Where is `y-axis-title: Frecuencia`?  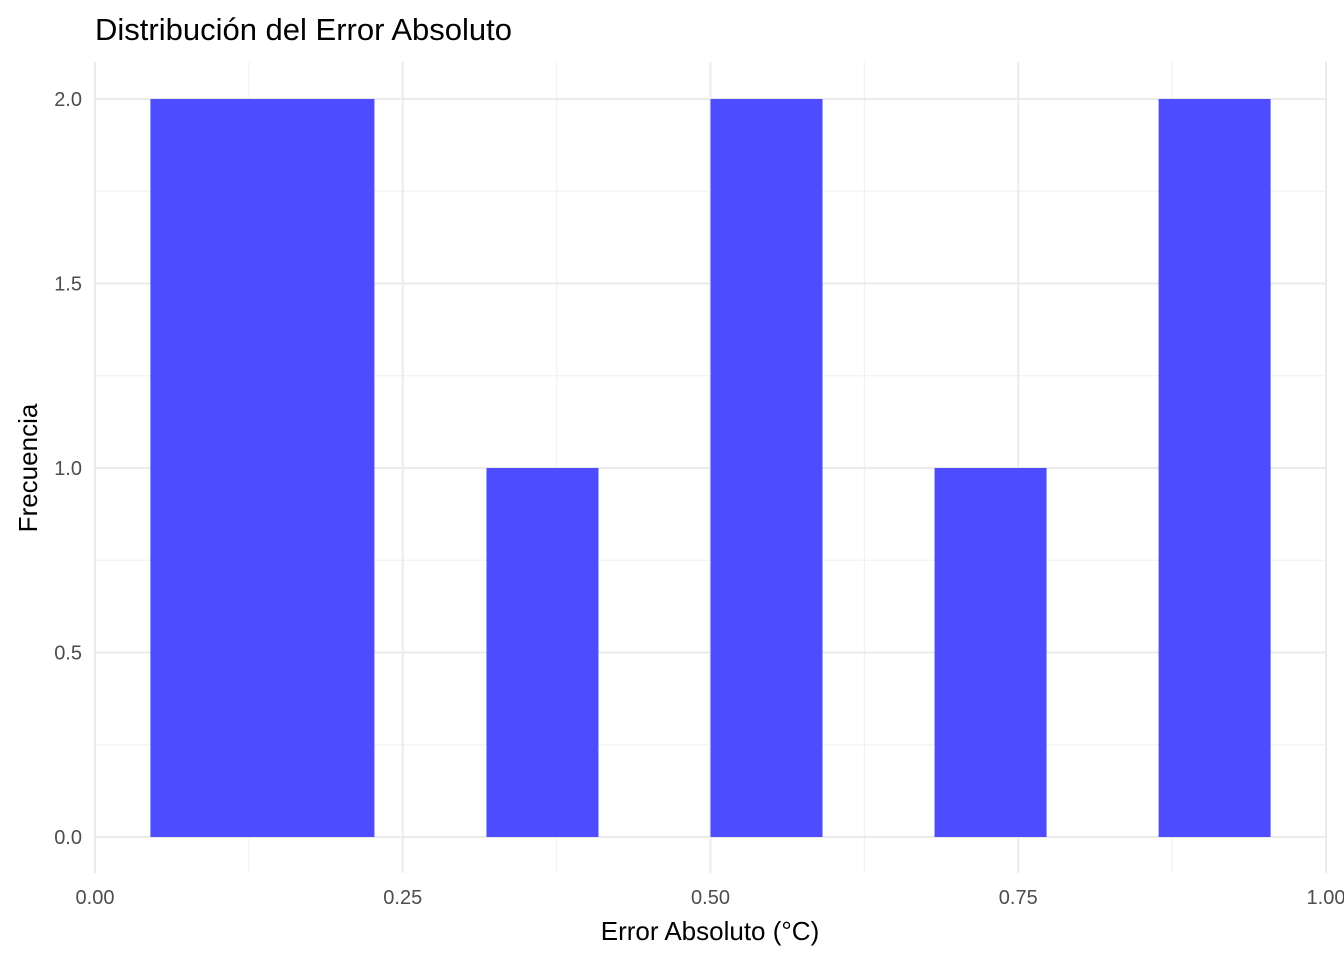
y-axis-title: Frecuencia is located at coordinates (28, 467).